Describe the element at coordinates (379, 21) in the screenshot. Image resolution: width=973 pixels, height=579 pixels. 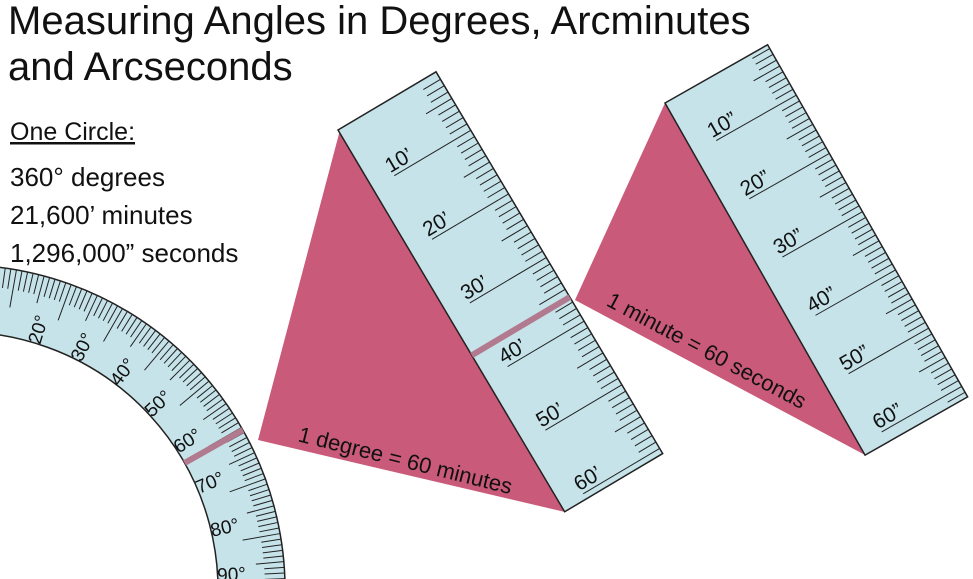
I see `title-line: Measuring Angles in Degrees, Arcminutes` at that location.